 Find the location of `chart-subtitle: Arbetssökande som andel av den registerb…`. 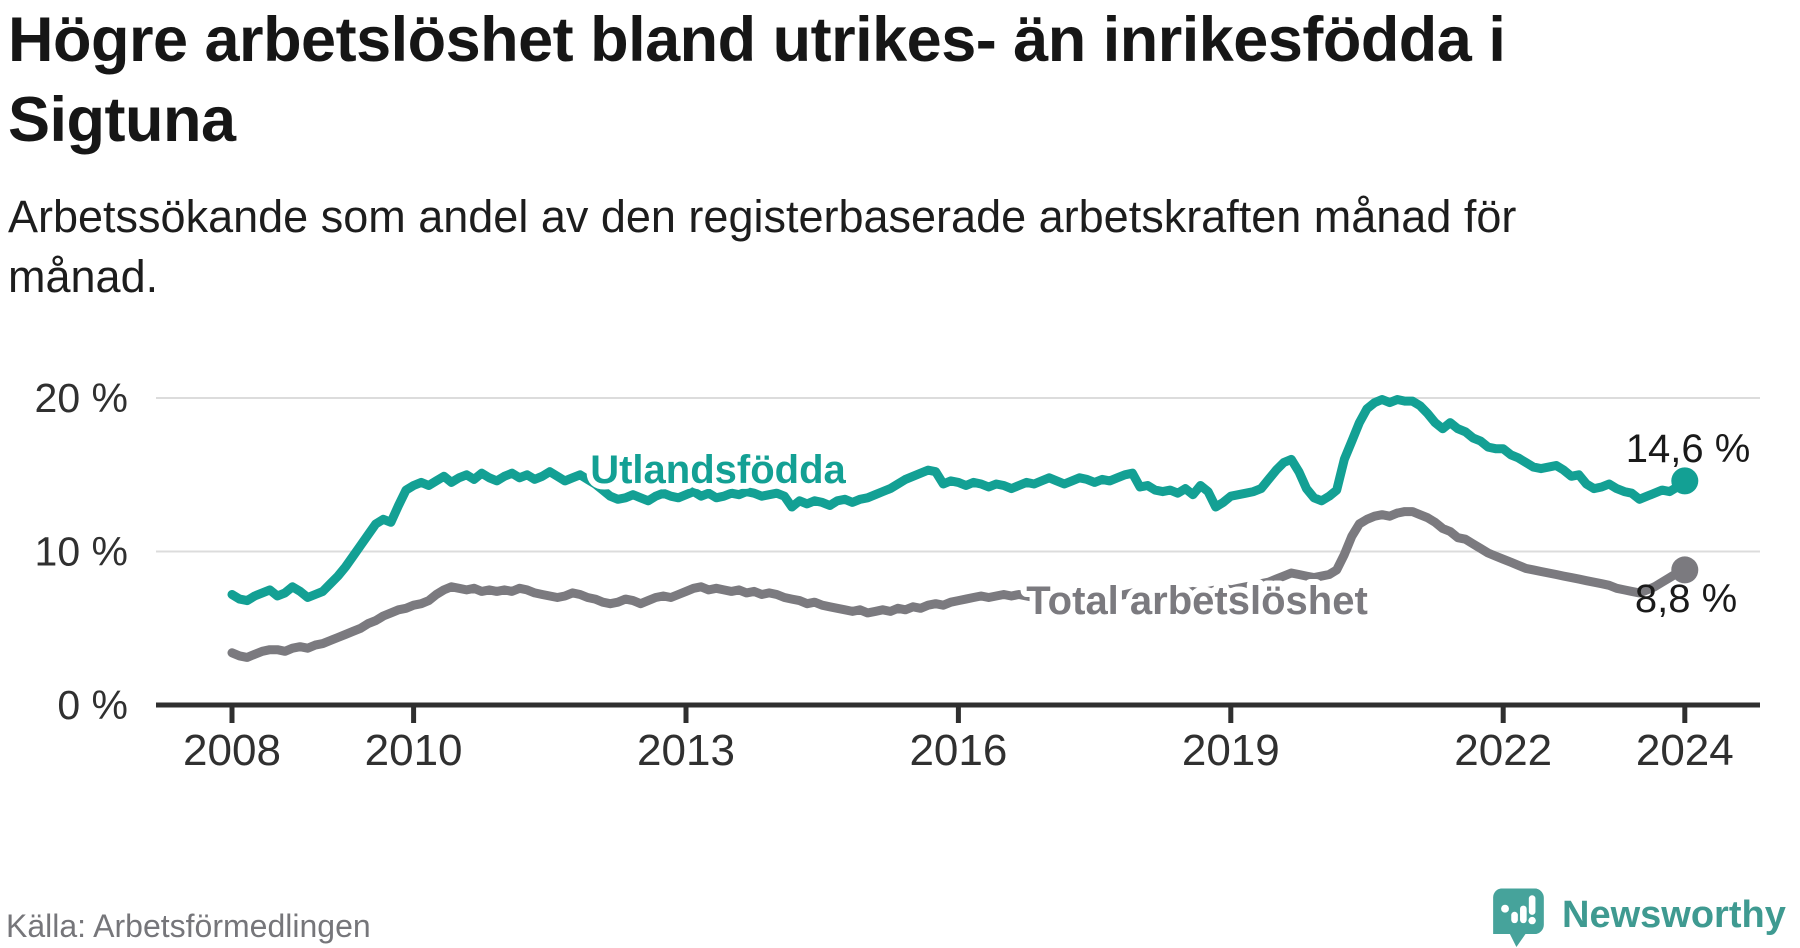

chart-subtitle: Arbetssökande som andel av den registerb… is located at coordinates (762, 246).